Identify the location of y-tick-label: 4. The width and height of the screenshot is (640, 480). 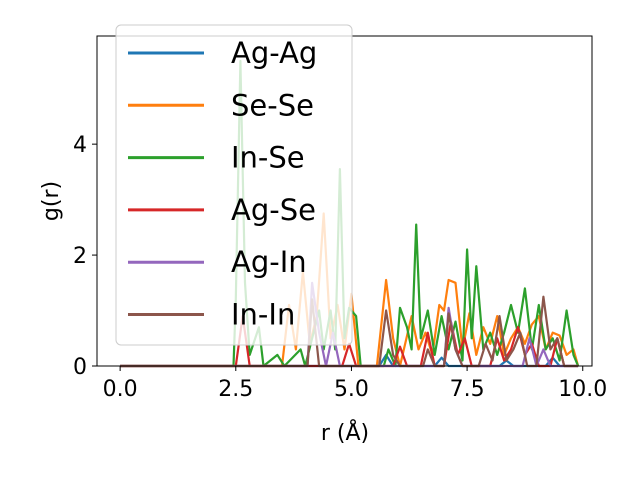
(80, 145).